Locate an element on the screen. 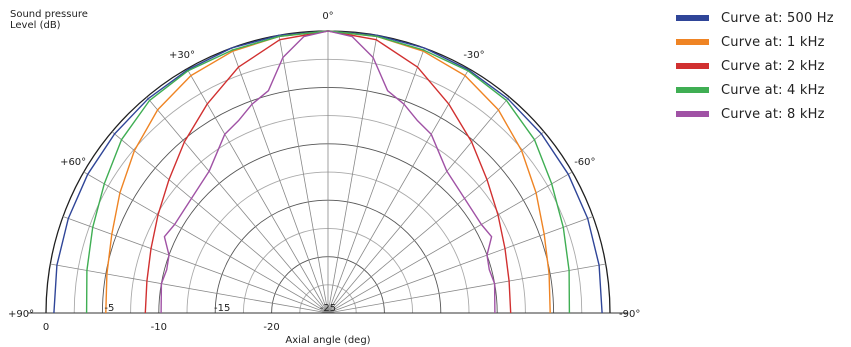  legend-item-8khz: Curve at: 8 kHz is located at coordinates (755, 114).